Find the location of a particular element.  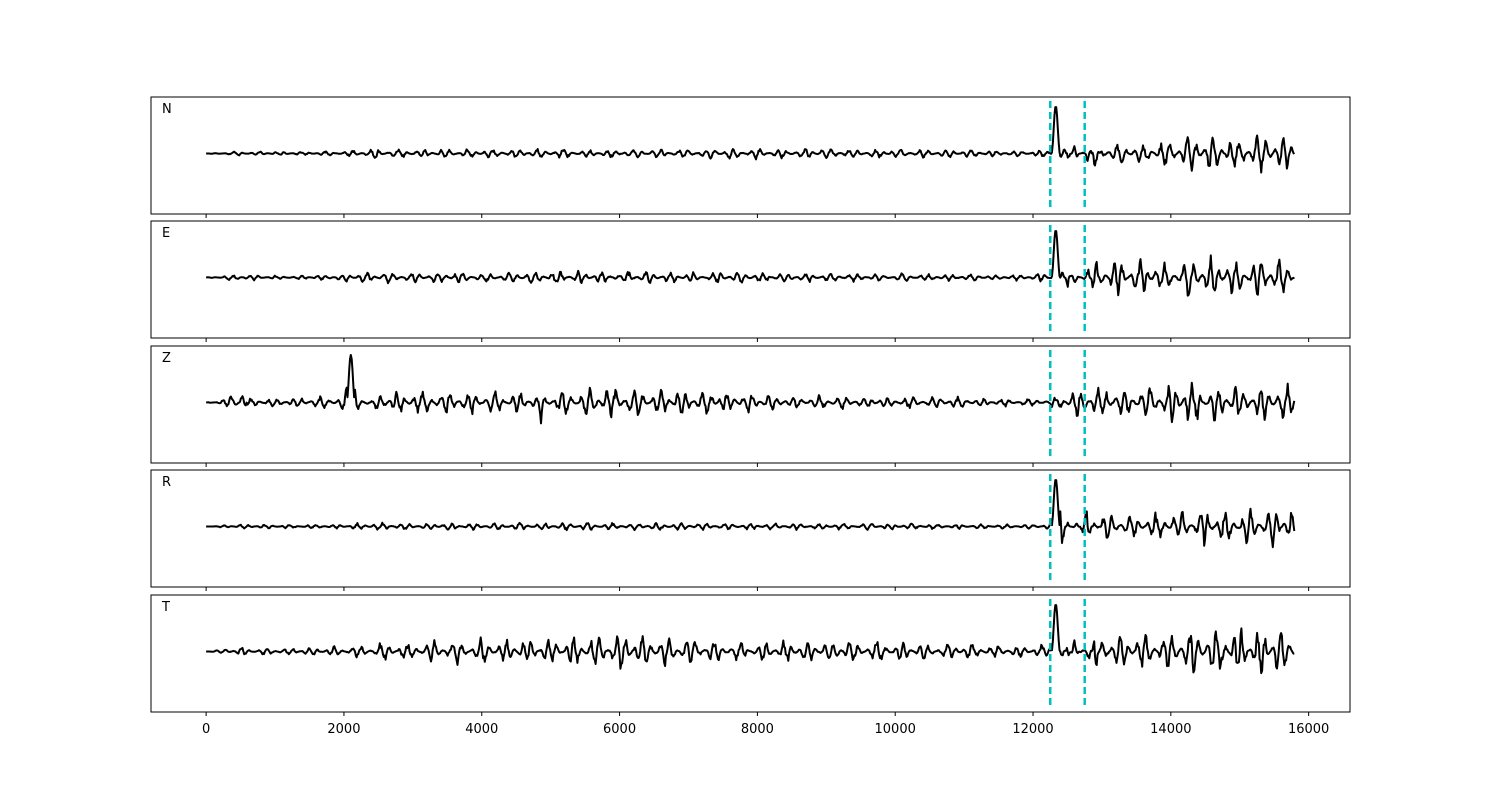

trace-panel-r: R is located at coordinates (750, 530).